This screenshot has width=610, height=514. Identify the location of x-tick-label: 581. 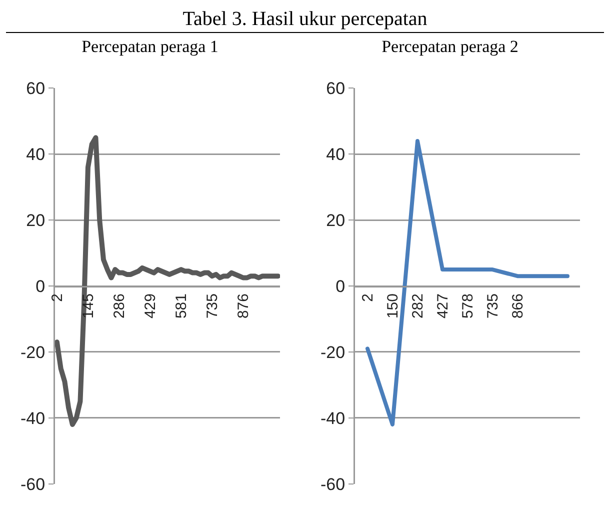
(181, 306).